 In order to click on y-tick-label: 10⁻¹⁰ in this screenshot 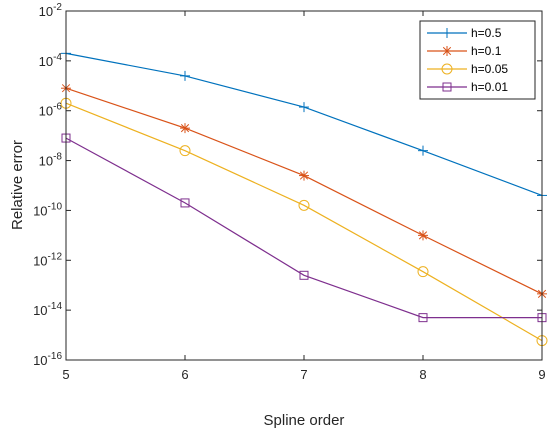, I will do `click(47, 209)`.